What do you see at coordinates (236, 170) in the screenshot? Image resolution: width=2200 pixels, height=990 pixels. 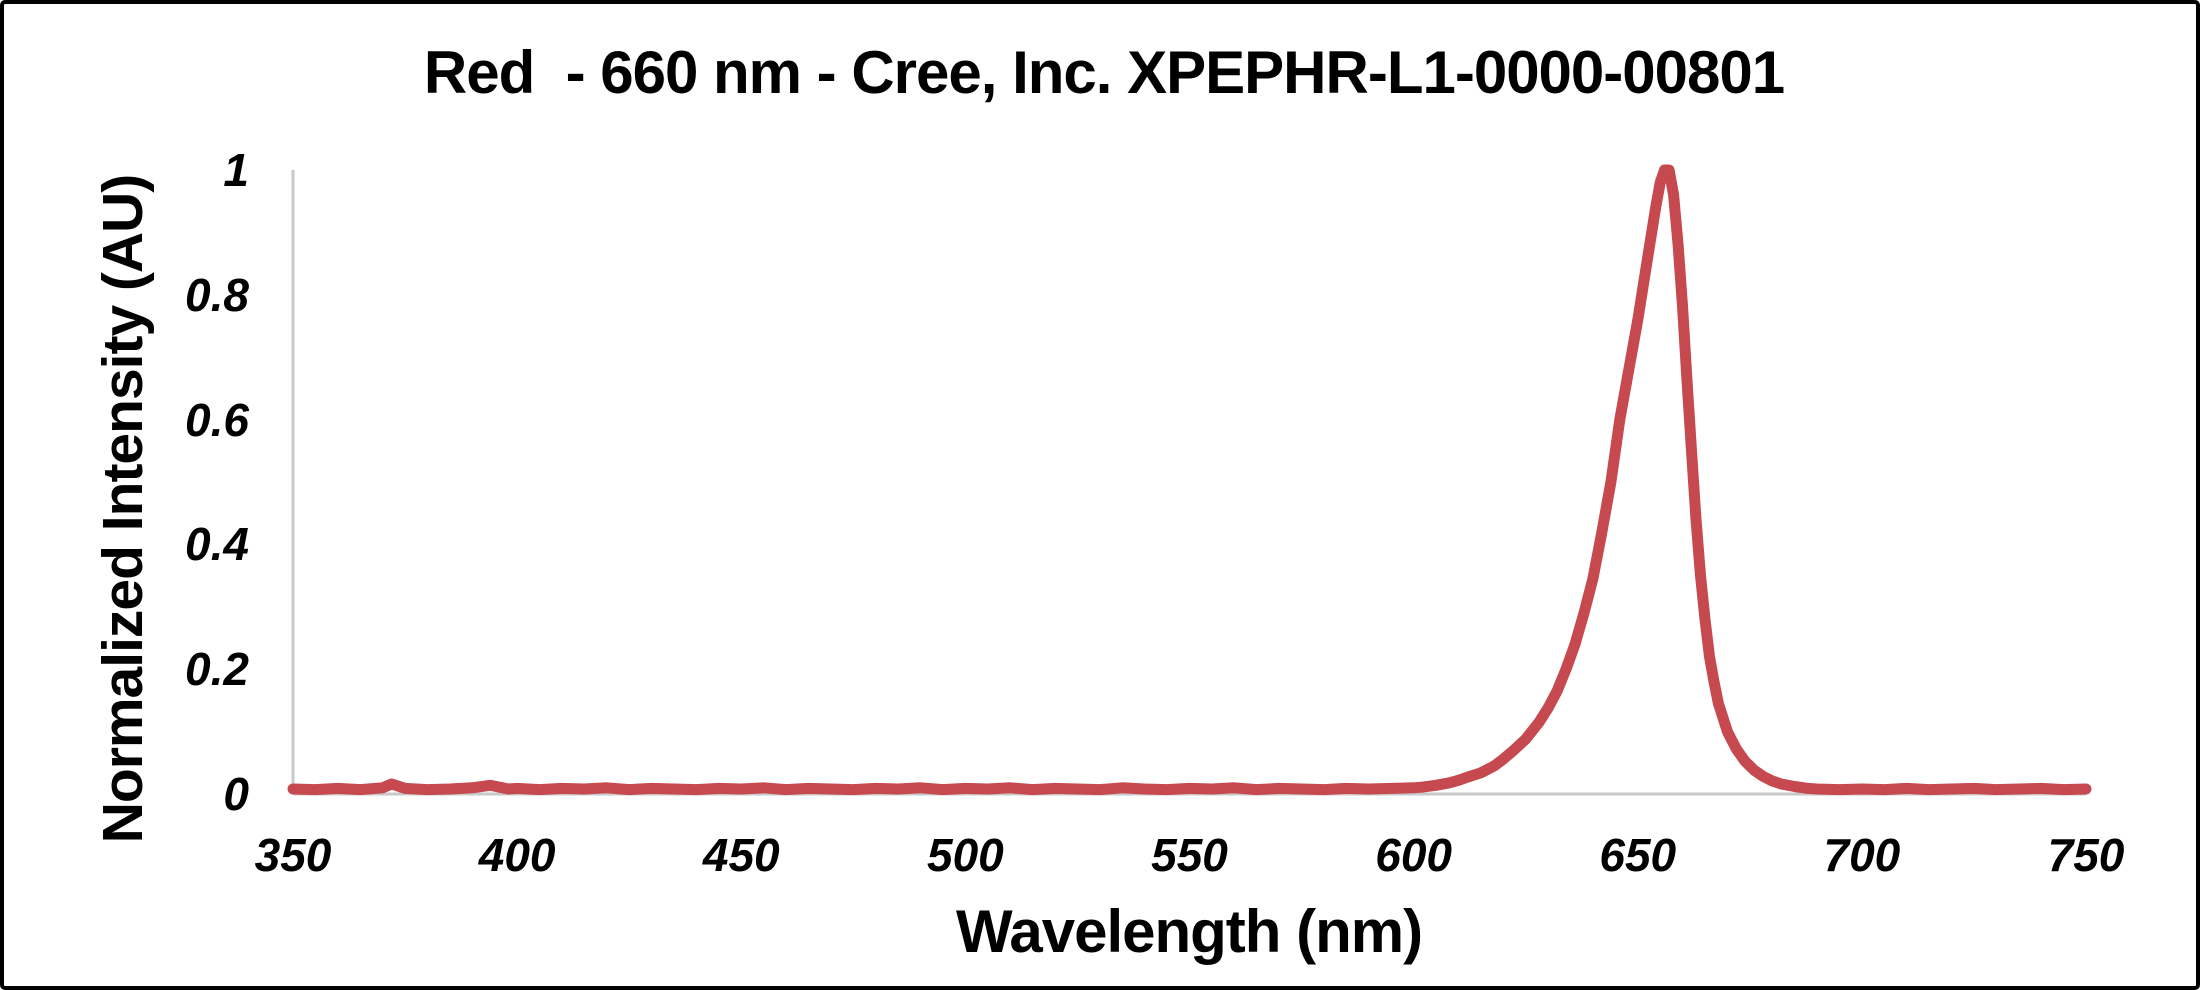 I see `y-tick-label: 1` at bounding box center [236, 170].